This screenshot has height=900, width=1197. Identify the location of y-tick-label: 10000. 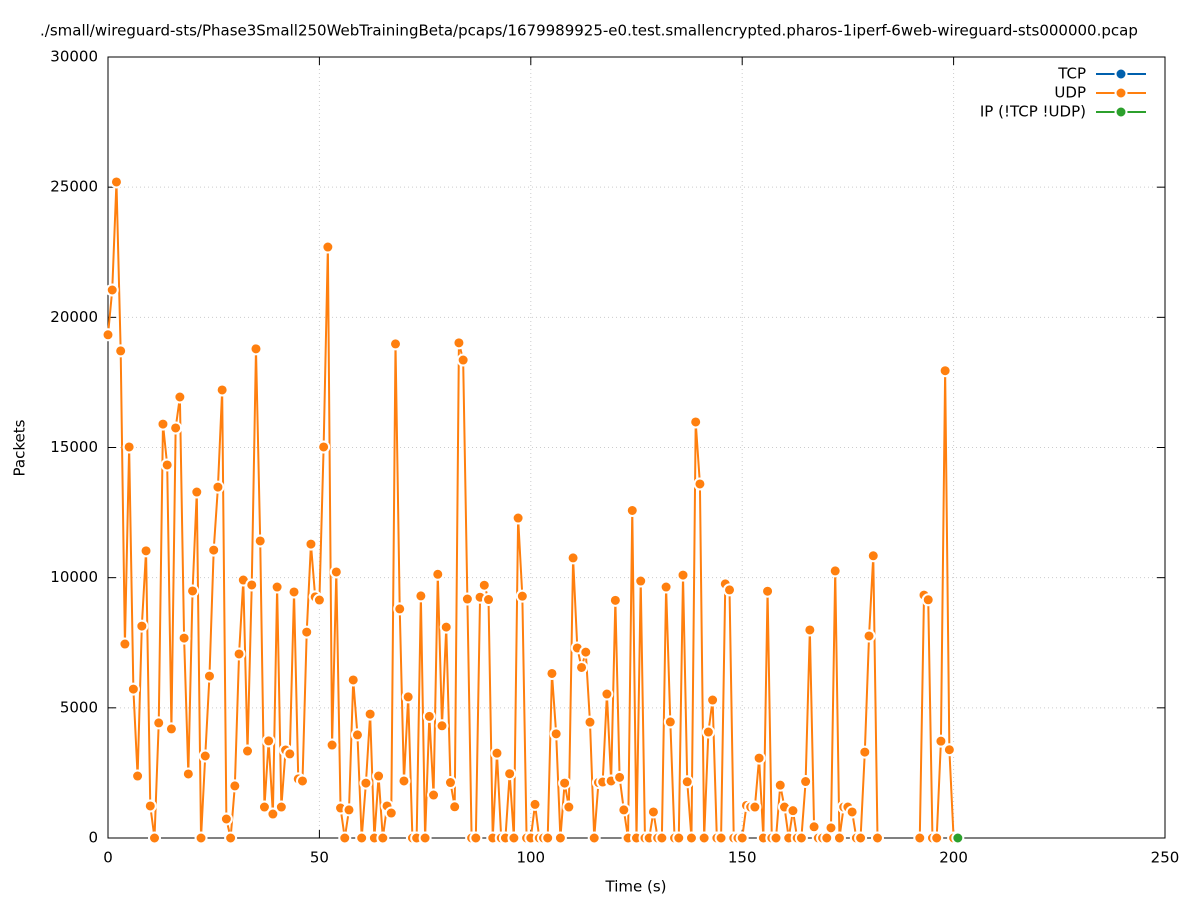
(74, 577).